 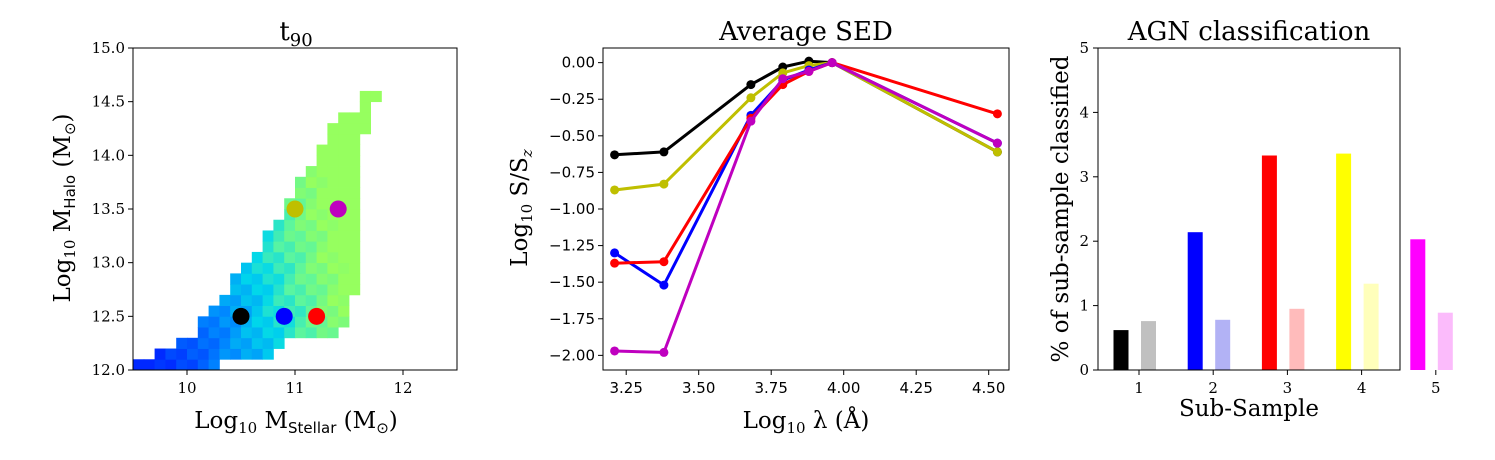 What do you see at coordinates (1249, 32) in the screenshot?
I see `agn-title: AGN classification` at bounding box center [1249, 32].